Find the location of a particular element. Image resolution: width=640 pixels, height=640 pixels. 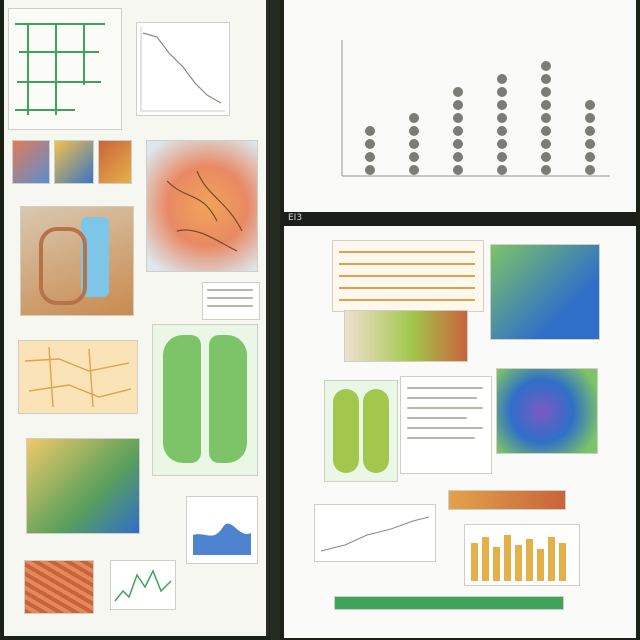

text-block-thumbnail is located at coordinates (446, 425).